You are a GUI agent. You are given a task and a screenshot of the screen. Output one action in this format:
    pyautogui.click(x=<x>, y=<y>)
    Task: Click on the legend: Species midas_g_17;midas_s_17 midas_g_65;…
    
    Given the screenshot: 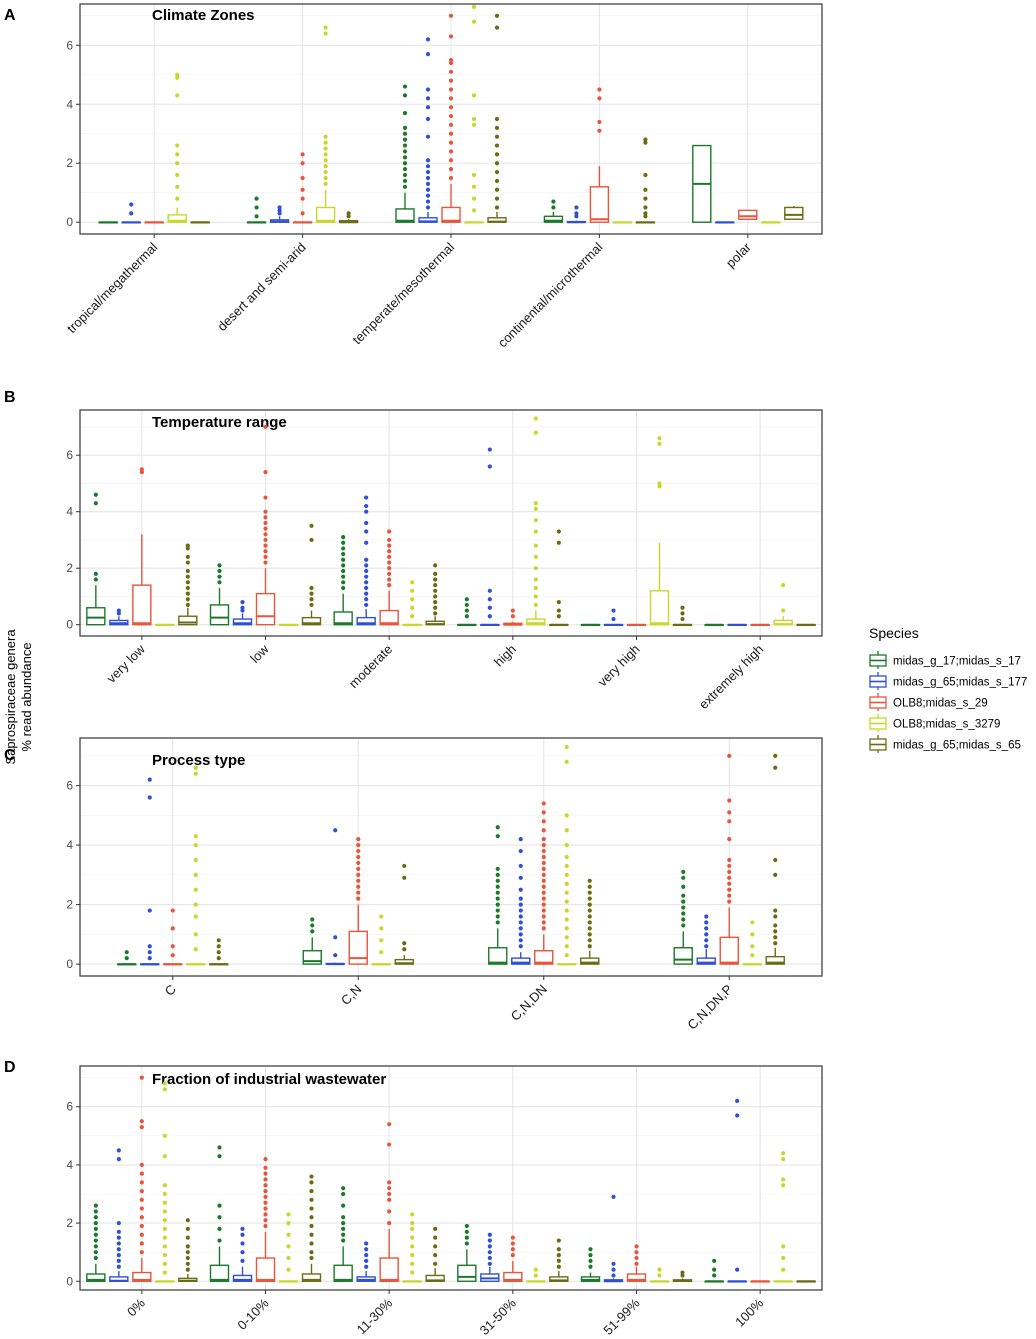 What is the action you would take?
    pyautogui.click(x=948, y=689)
    